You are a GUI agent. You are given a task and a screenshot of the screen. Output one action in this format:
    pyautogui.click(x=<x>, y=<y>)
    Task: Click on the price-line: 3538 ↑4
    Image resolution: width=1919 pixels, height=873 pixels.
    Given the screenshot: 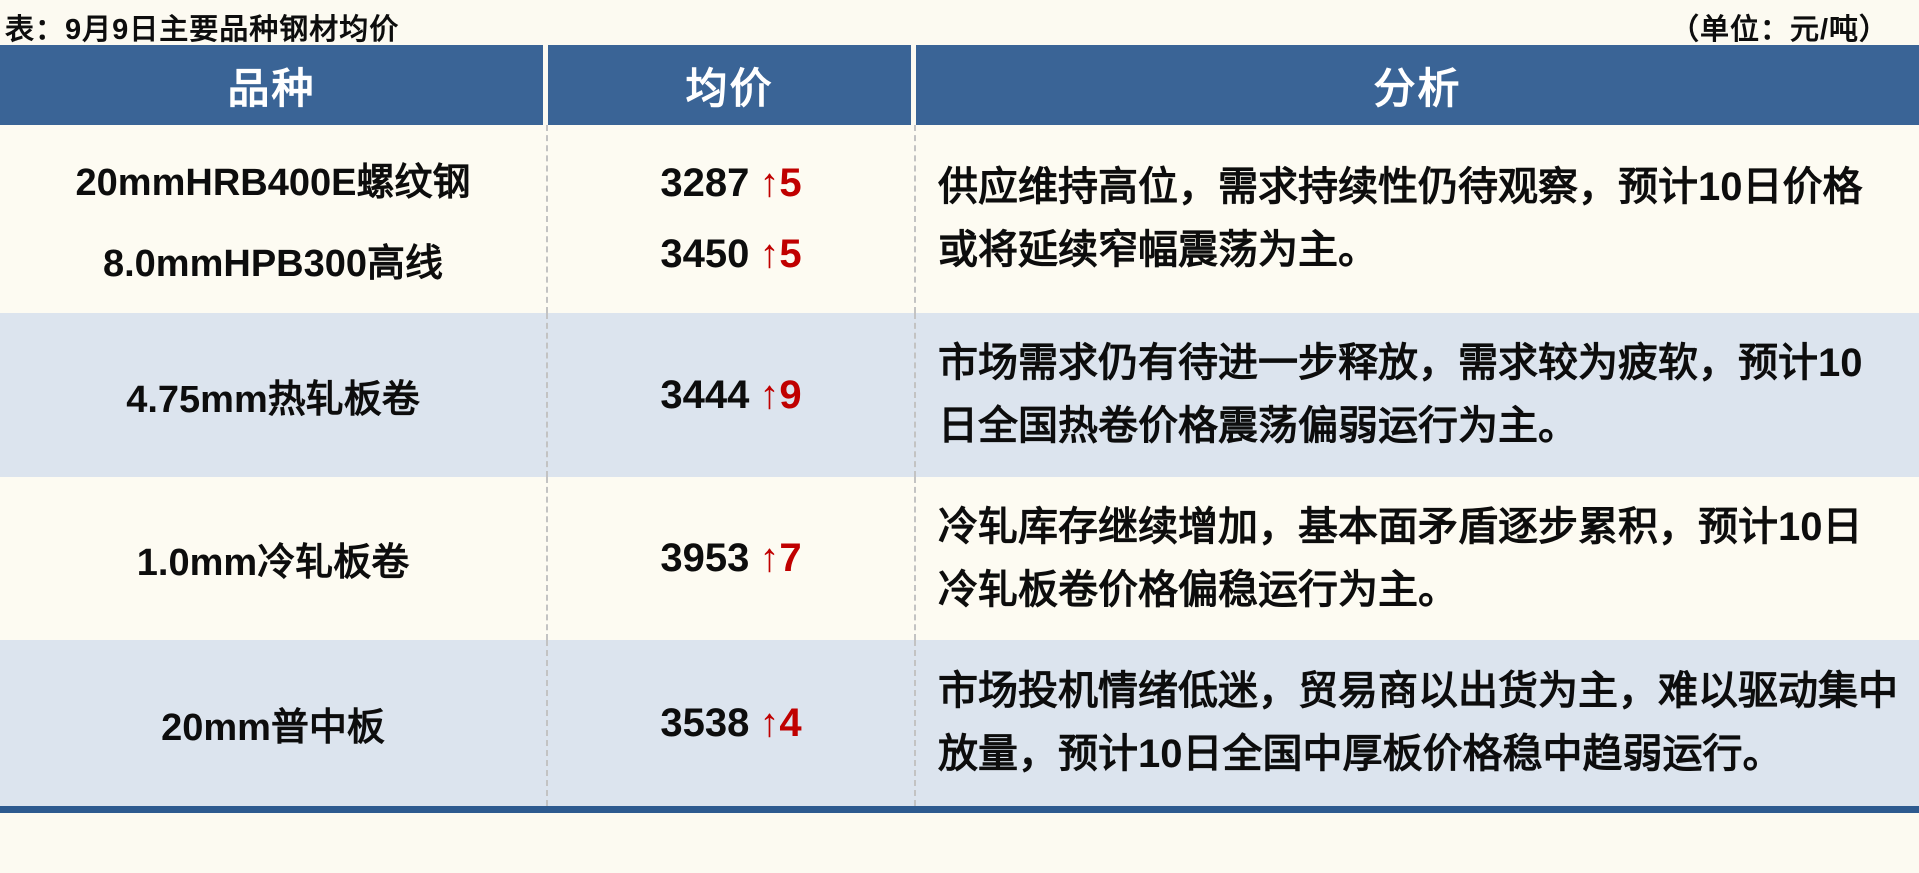 What is the action you would take?
    pyautogui.click(x=730, y=723)
    